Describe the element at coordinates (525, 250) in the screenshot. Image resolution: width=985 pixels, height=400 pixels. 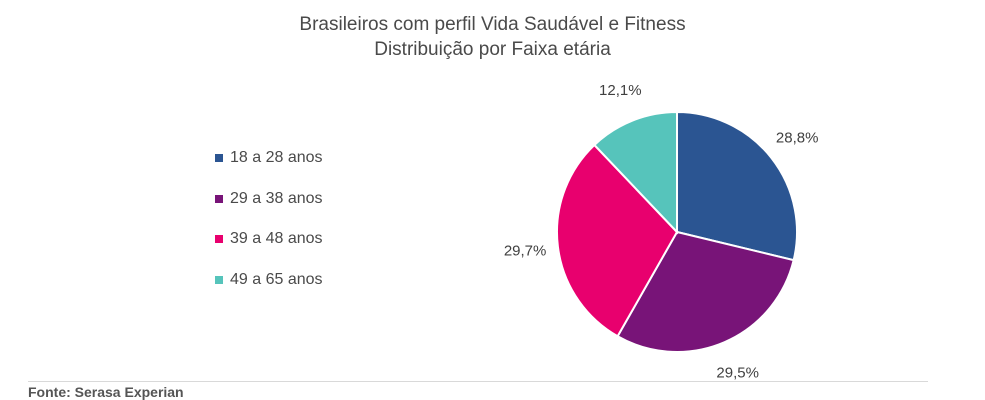
I see `pie-label-2: 29,7%` at that location.